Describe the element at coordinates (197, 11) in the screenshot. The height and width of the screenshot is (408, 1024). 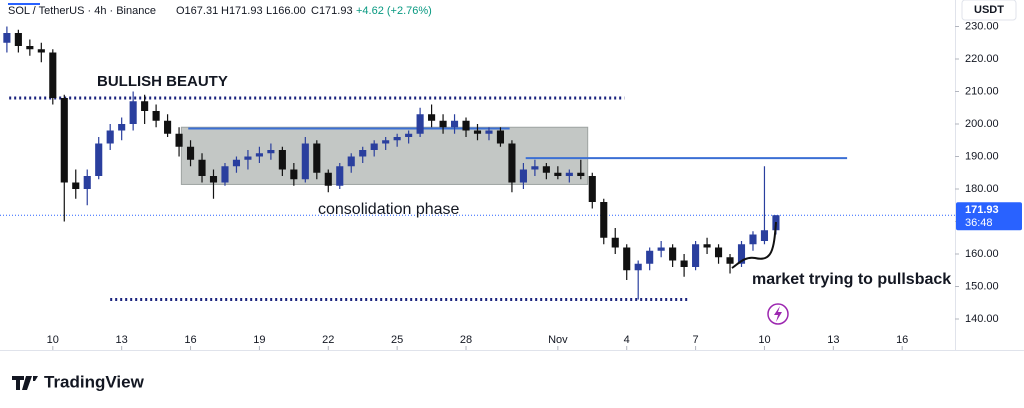
I see `open-label: O167.31` at that location.